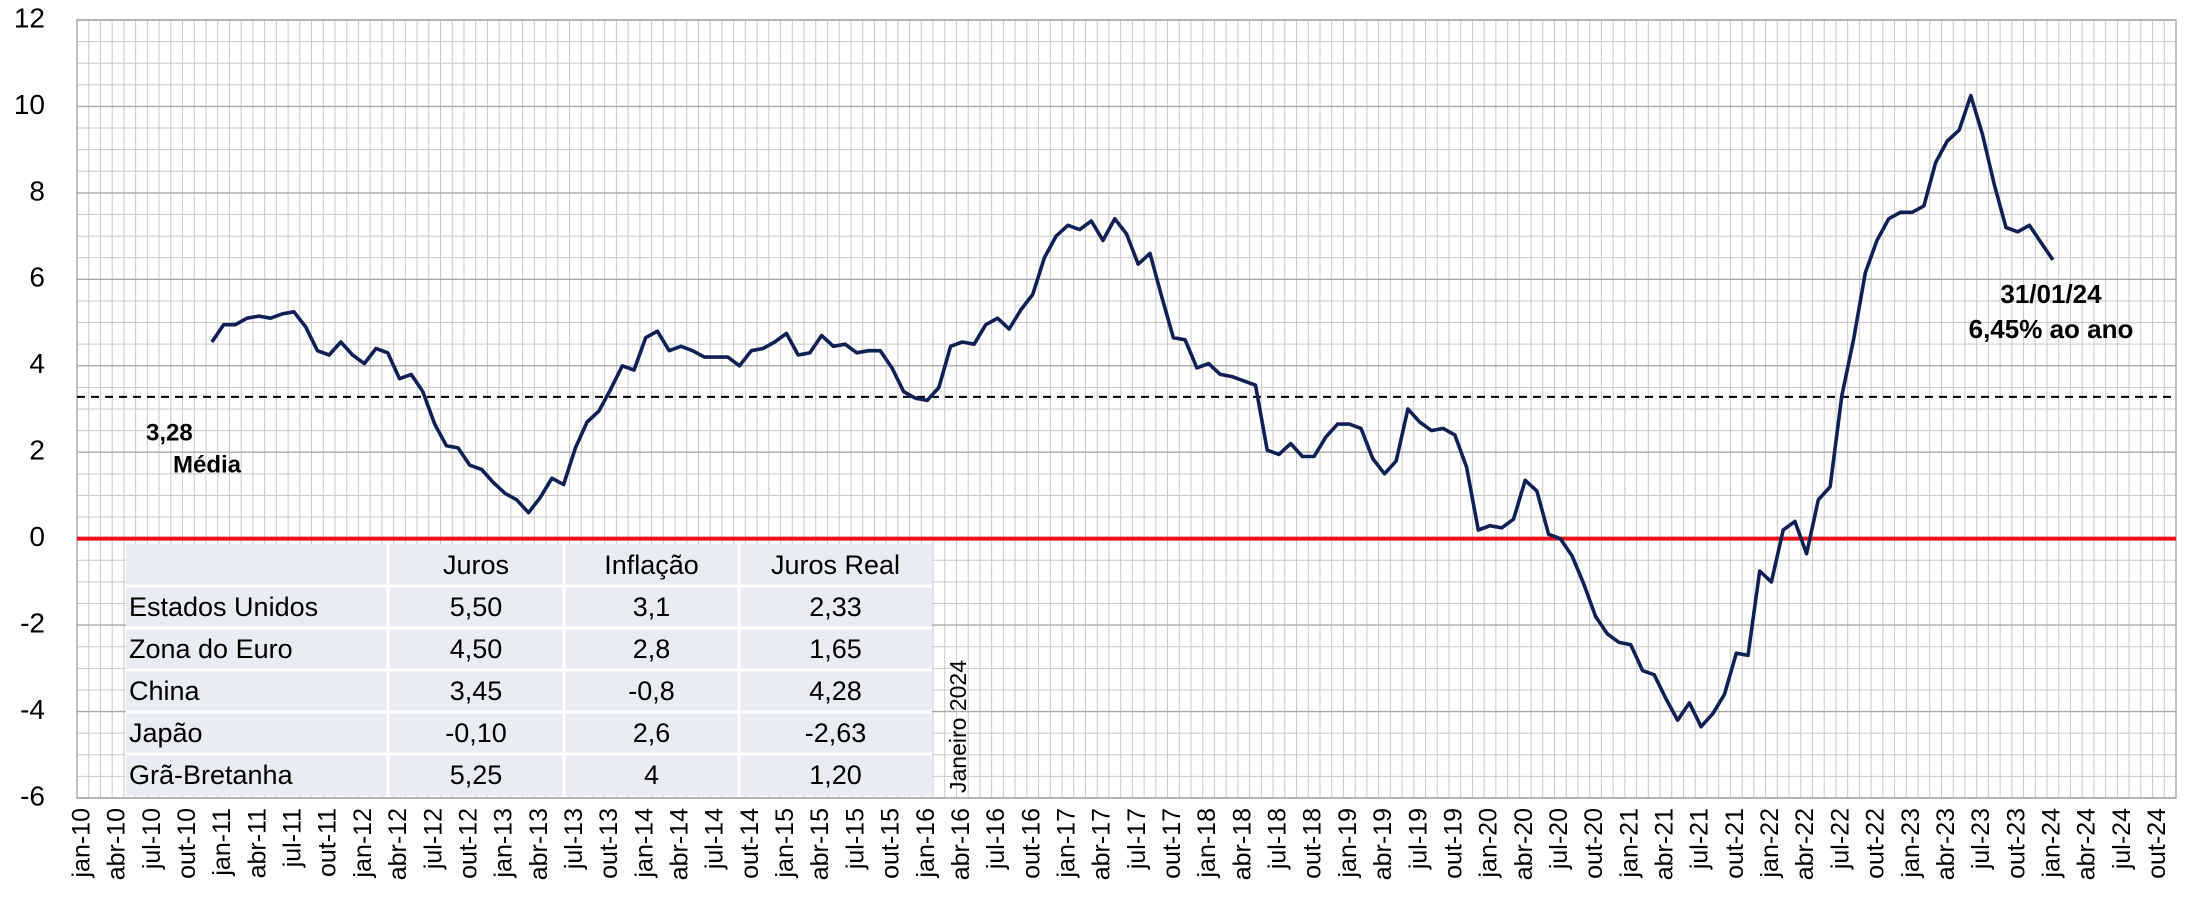 Image resolution: width=2188 pixels, height=906 pixels. What do you see at coordinates (165, 691) in the screenshot?
I see `table-row-label: China` at bounding box center [165, 691].